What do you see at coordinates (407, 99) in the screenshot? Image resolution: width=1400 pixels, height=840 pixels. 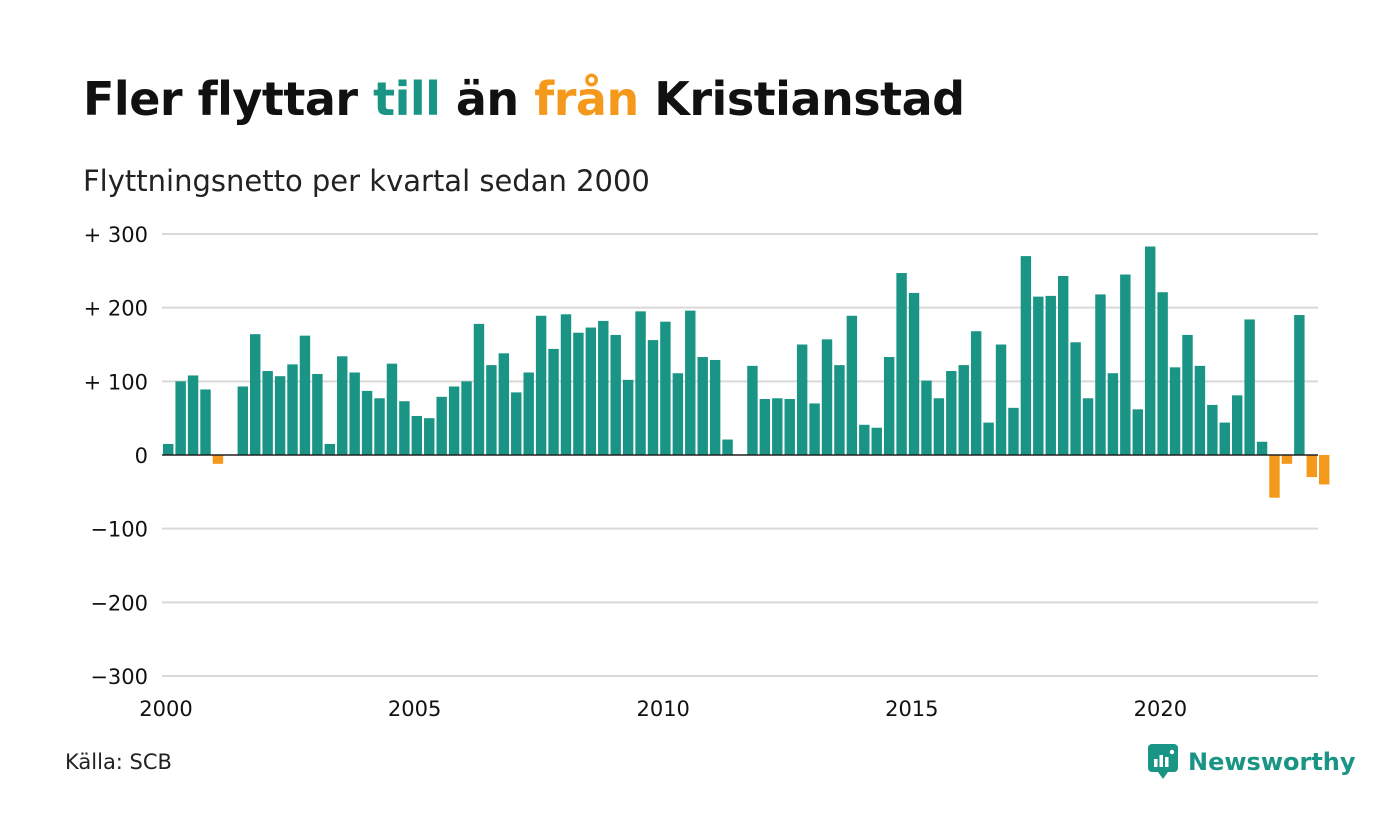 I see `title-highlight-in: till` at bounding box center [407, 99].